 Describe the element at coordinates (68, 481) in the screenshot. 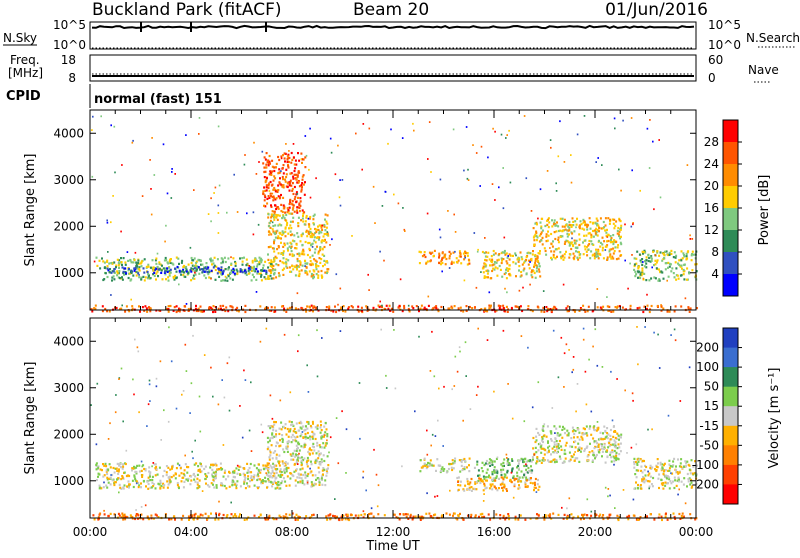

I see `velocity-ytick-label: 1000` at that location.